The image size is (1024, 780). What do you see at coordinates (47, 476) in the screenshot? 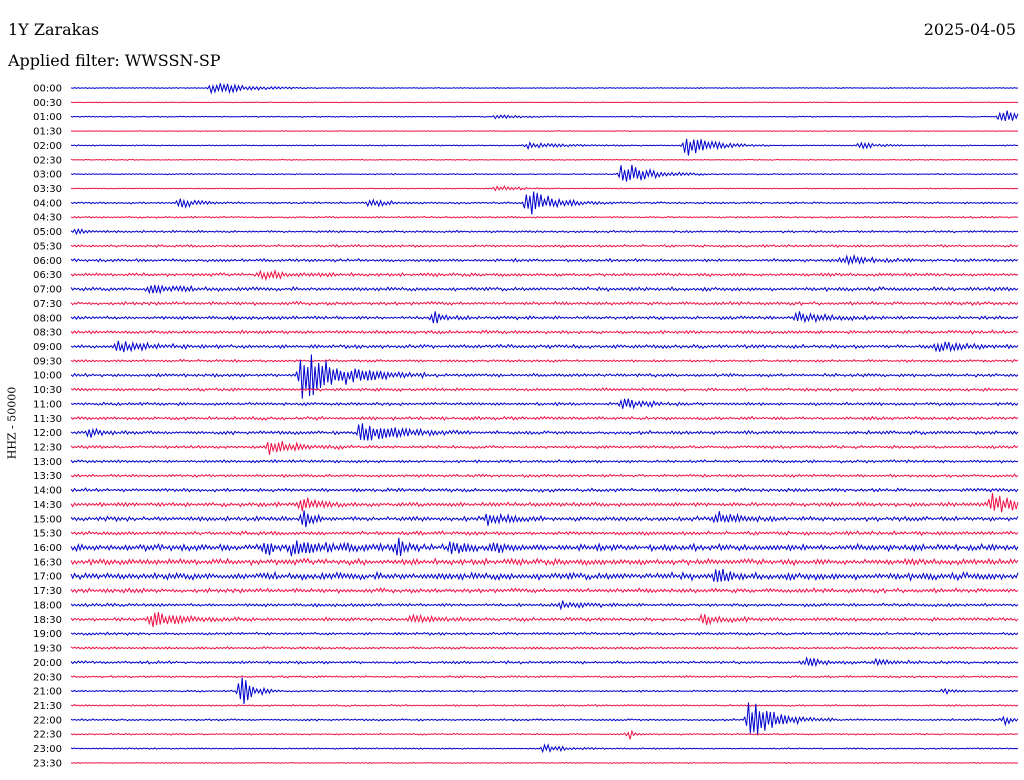
I see `row-time-label: 13:30` at bounding box center [47, 476].